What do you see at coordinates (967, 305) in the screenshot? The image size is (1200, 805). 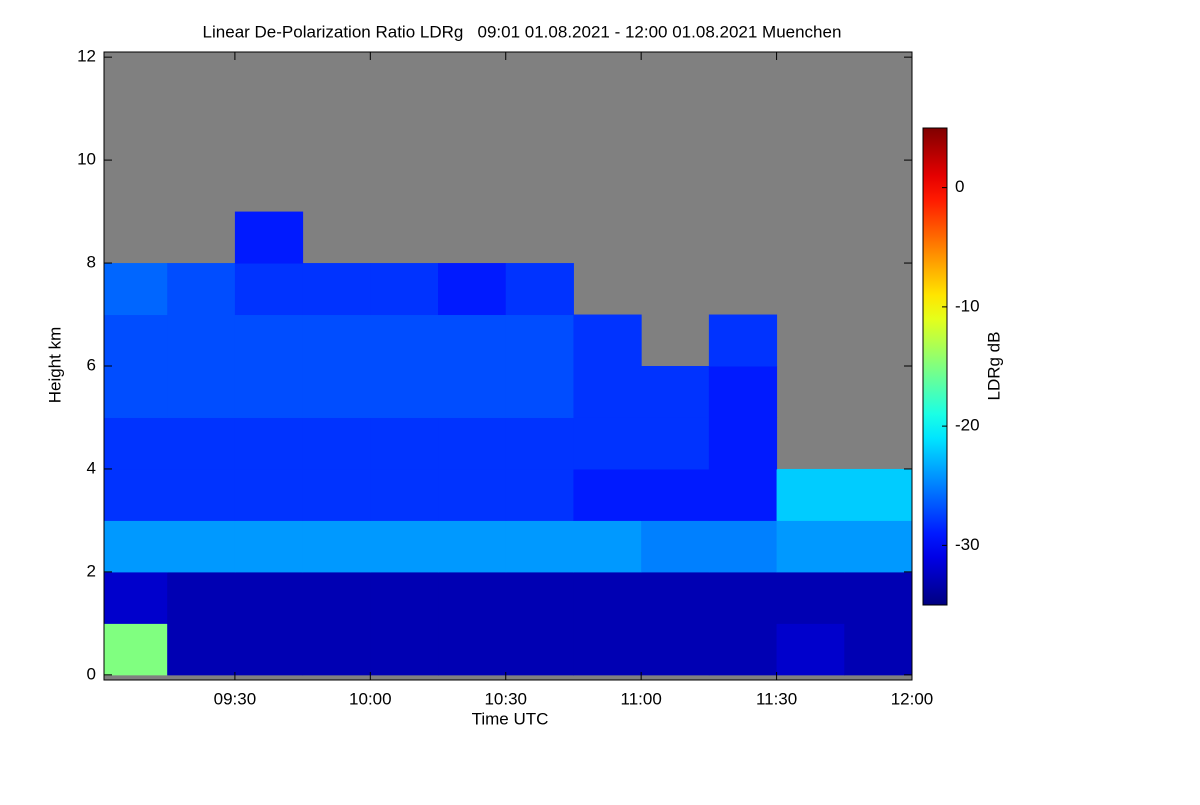 I see `colorbar-tick-label: -10` at bounding box center [967, 305].